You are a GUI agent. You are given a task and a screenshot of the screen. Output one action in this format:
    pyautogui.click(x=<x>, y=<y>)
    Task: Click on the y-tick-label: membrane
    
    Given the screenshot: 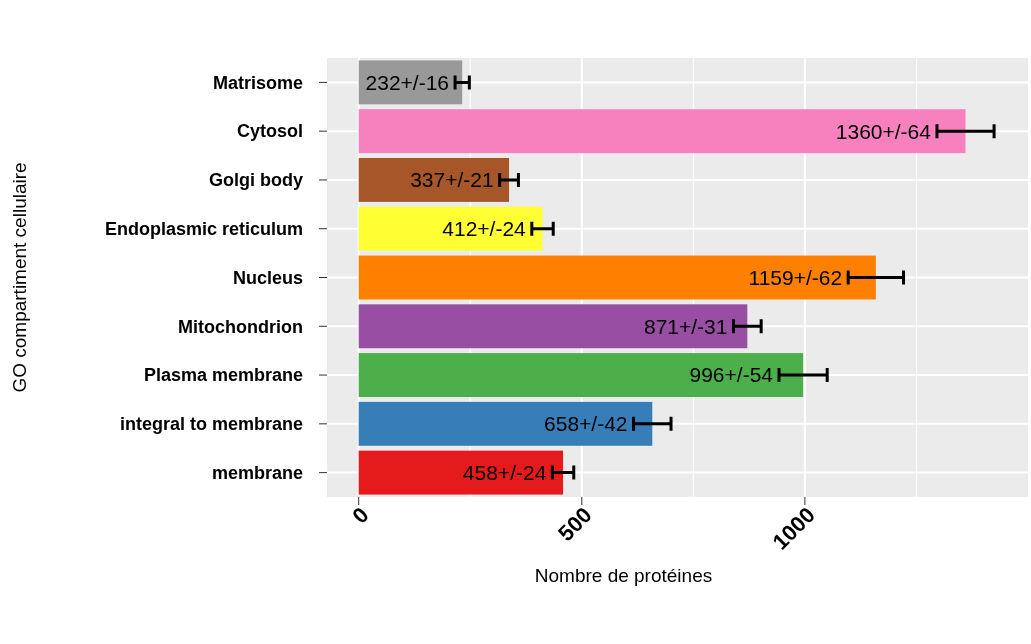 What is the action you would take?
    pyautogui.click(x=257, y=472)
    